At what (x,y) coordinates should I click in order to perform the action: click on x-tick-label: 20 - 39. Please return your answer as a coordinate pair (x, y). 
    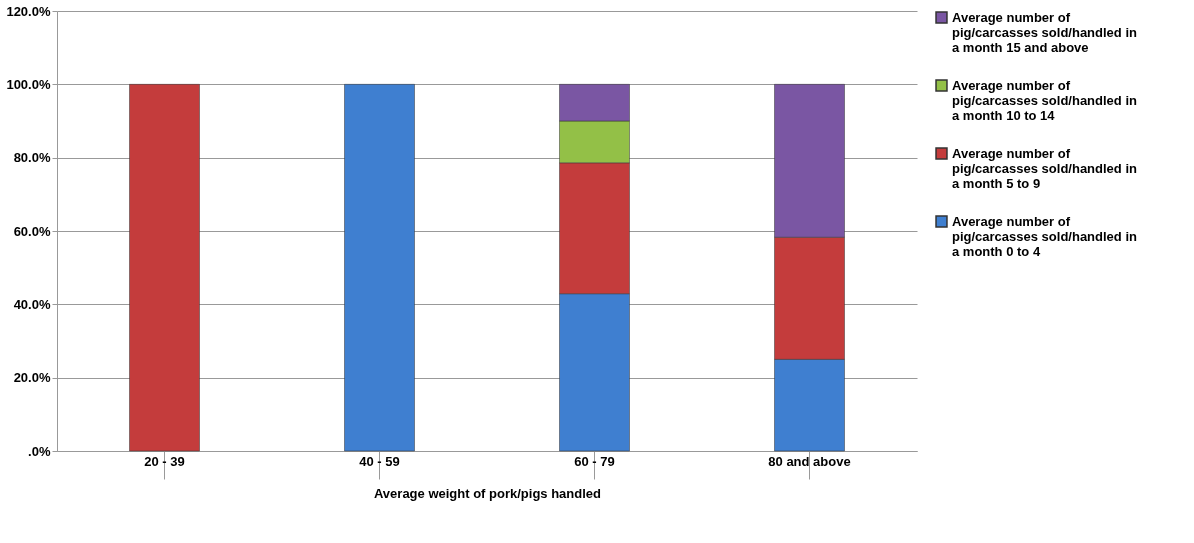
    Looking at the image, I should click on (164, 461).